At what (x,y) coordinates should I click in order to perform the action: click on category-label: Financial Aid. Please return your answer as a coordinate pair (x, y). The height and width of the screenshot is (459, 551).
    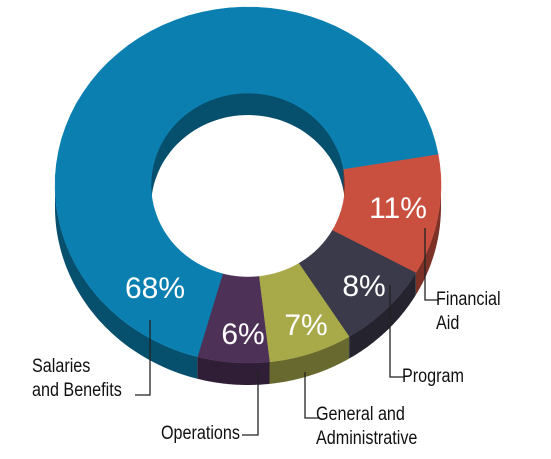
    Looking at the image, I should click on (468, 311).